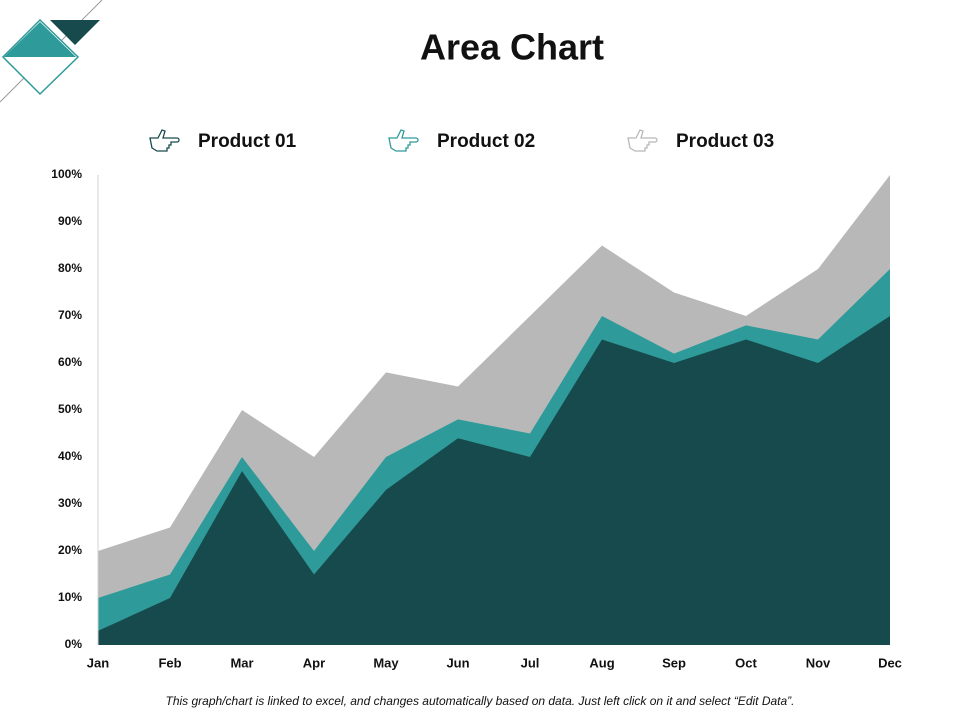 The height and width of the screenshot is (720, 960). Describe the element at coordinates (70, 503) in the screenshot. I see `y-tick-label: 30%` at that location.